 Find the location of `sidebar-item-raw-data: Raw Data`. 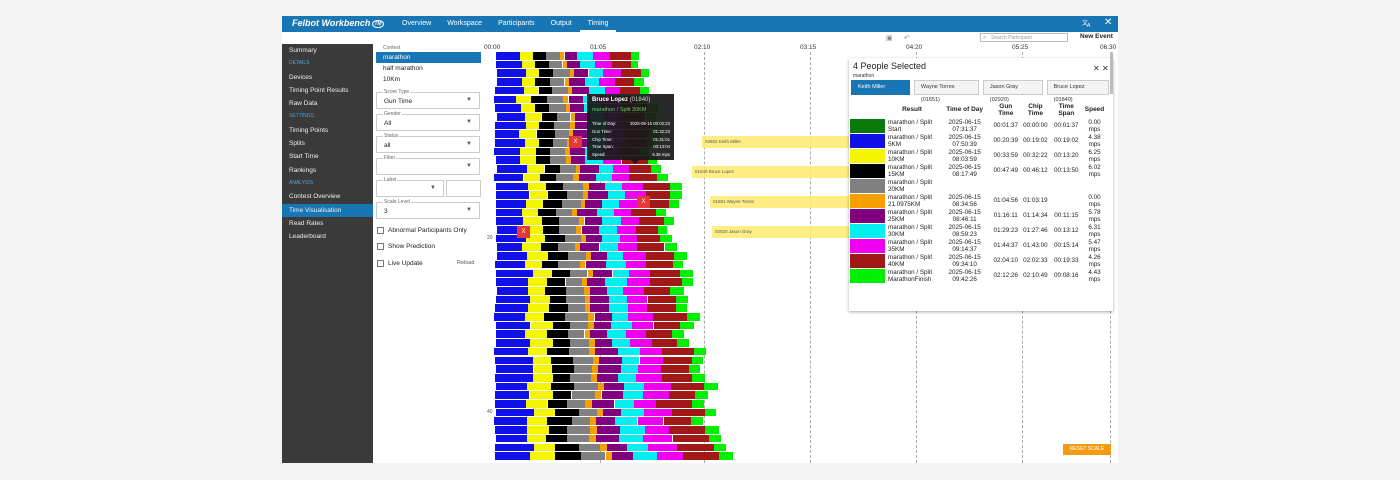

sidebar-item-raw-data: Raw Data is located at coordinates (303, 104).